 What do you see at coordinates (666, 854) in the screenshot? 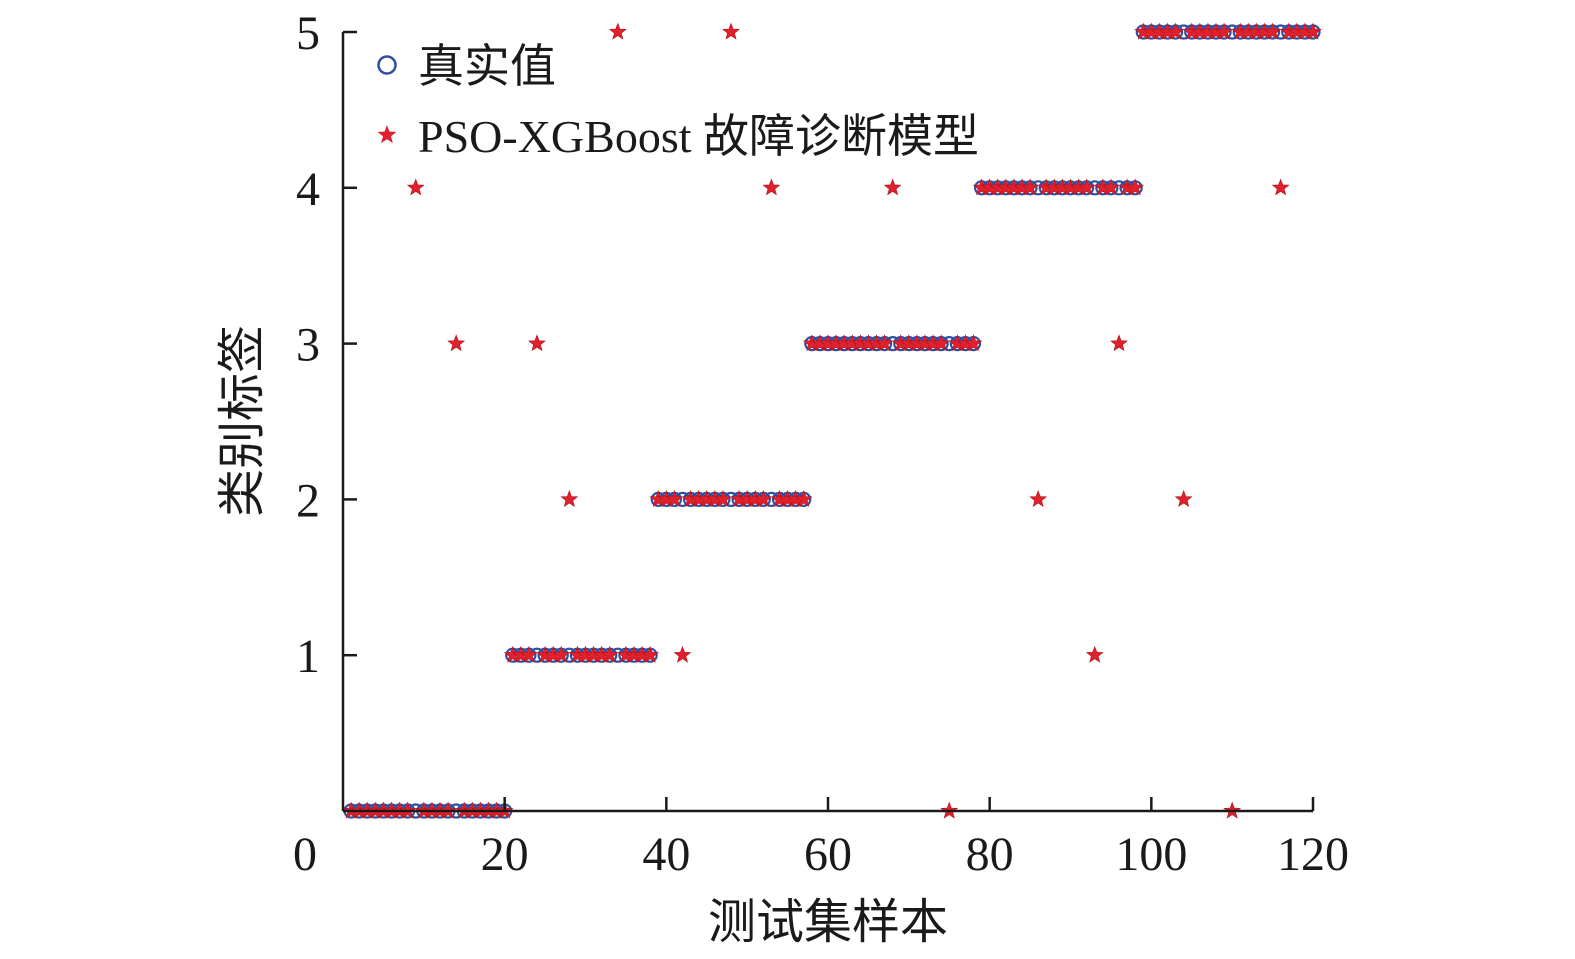
I see `x-tick-label: 40` at bounding box center [666, 854].